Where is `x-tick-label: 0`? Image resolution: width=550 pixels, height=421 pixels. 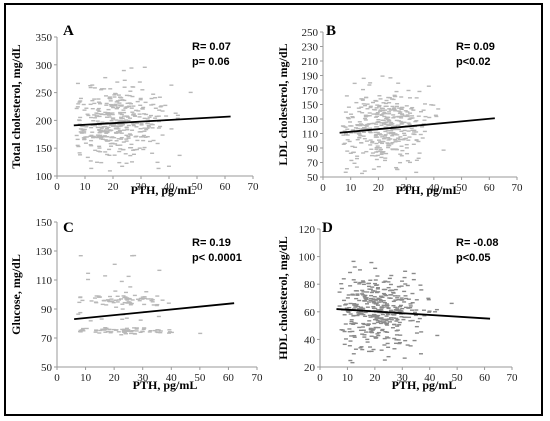
x-tick-label: 0 is located at coordinates (57, 187).